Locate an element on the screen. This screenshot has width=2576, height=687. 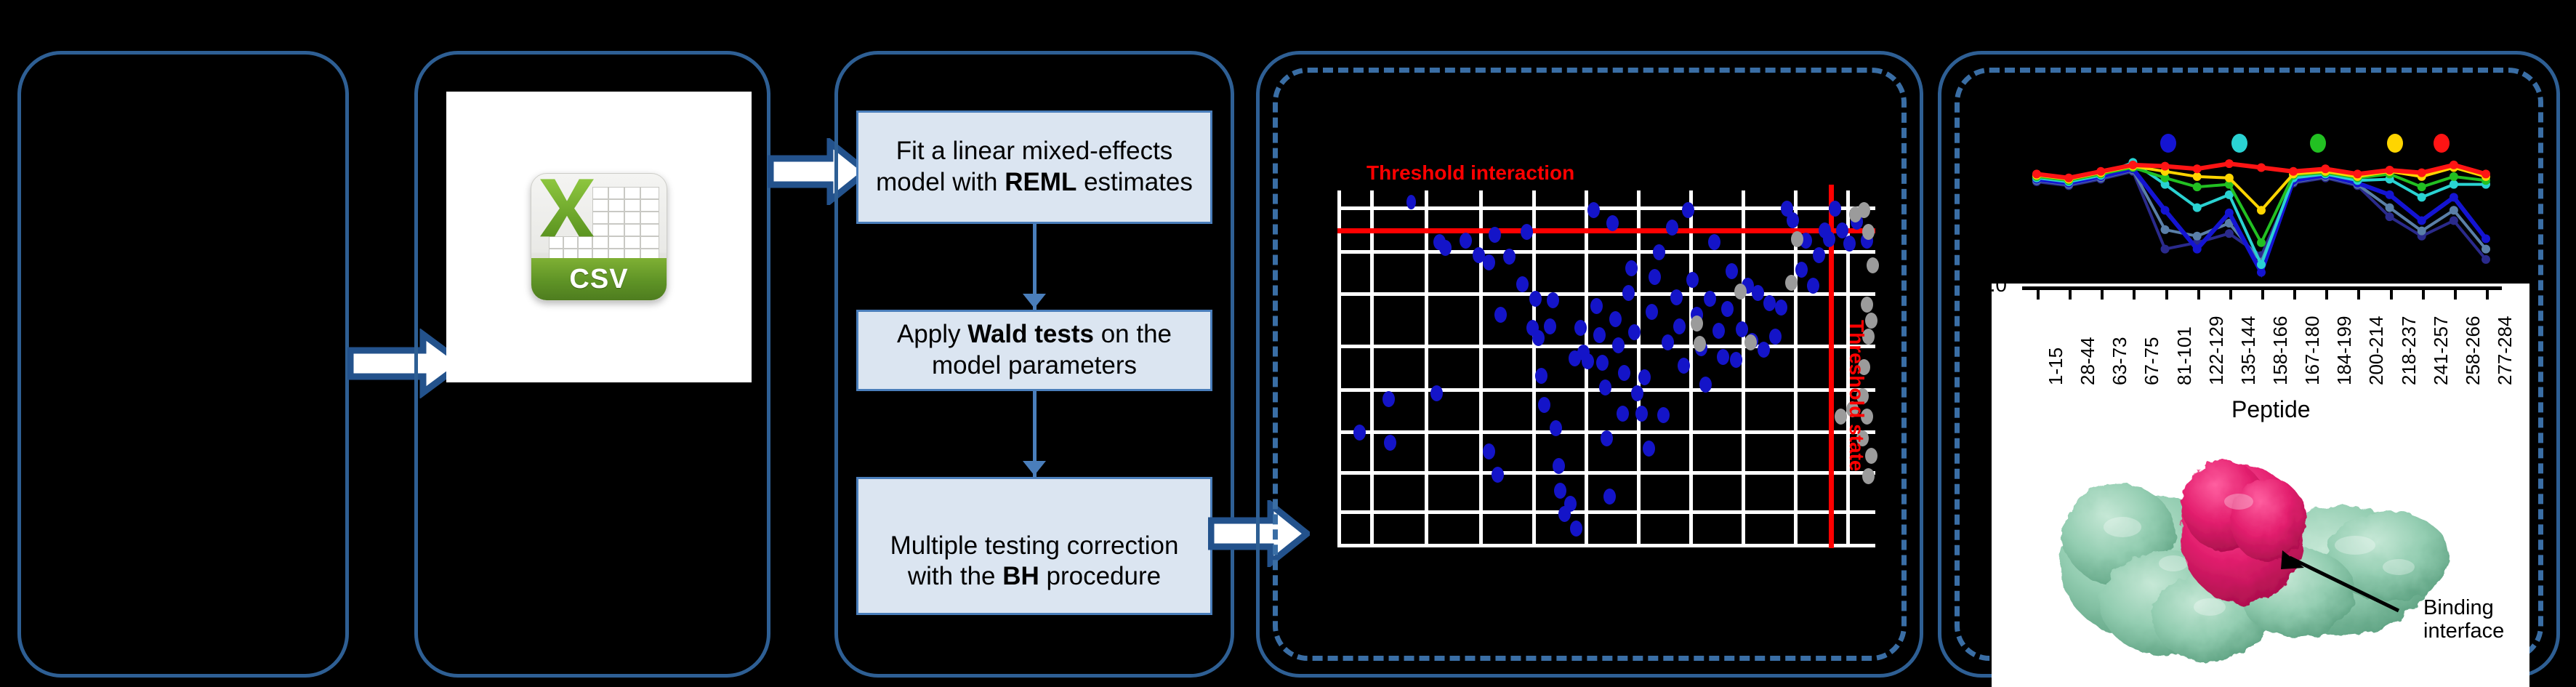
protein-surface-render is located at coordinates (2255, 561).